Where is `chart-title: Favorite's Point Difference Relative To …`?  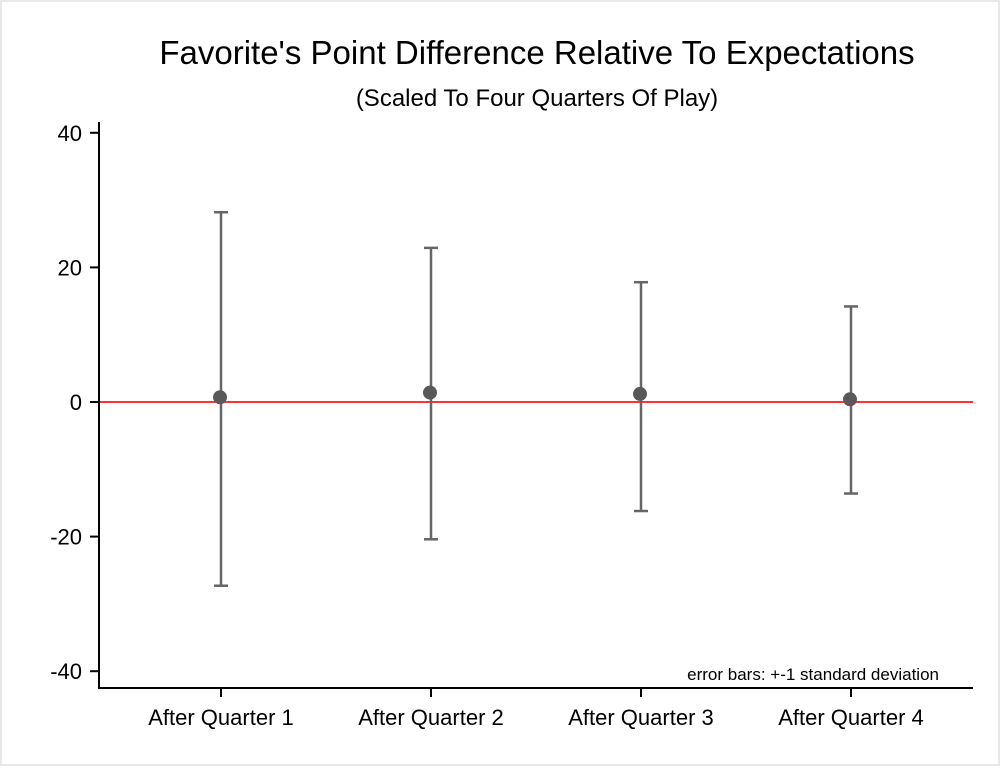 chart-title: Favorite's Point Difference Relative To … is located at coordinates (536, 52).